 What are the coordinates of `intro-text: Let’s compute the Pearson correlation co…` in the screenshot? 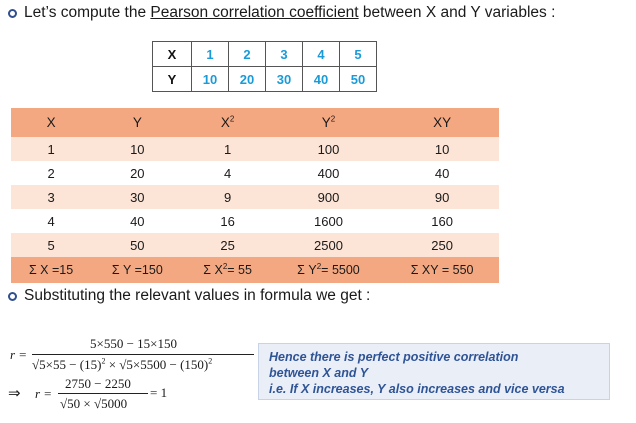 It's located at (289, 13).